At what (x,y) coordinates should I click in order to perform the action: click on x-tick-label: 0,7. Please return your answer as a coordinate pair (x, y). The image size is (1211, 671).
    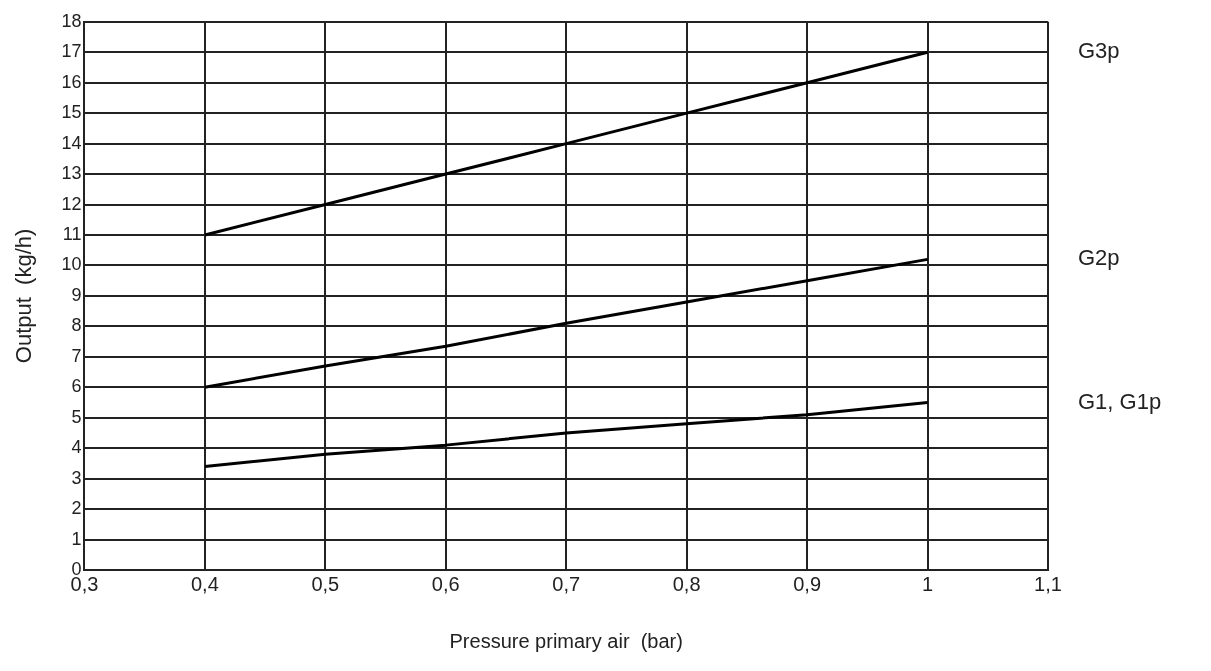
    Looking at the image, I should click on (566, 583).